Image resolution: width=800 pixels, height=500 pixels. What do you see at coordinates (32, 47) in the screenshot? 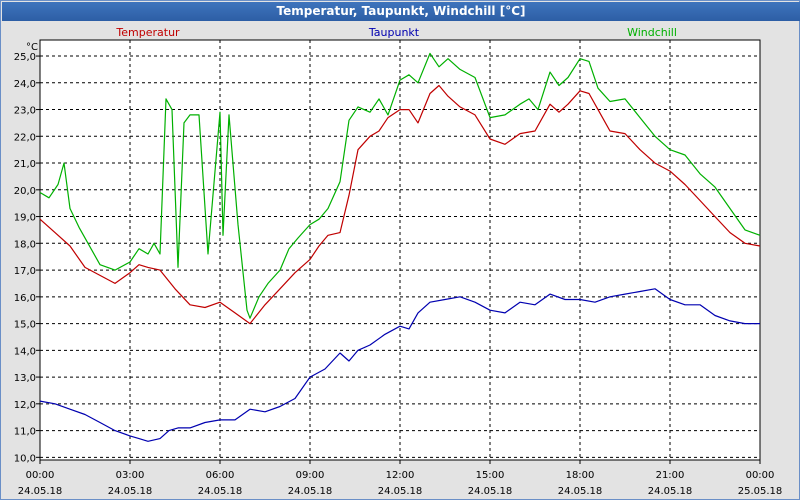
I see `y-axis-unit: °C` at bounding box center [32, 47].